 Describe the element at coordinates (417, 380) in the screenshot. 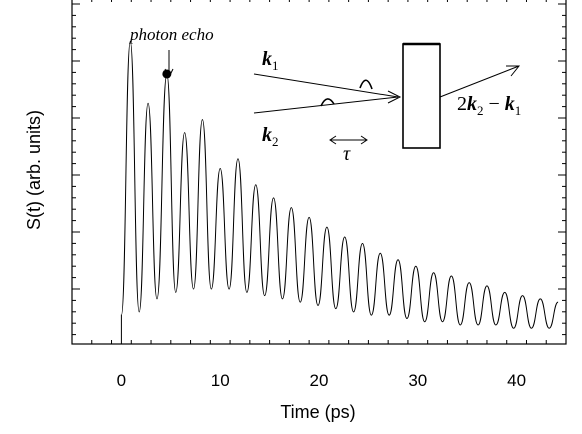

I see `x-tick-label: 30` at that location.